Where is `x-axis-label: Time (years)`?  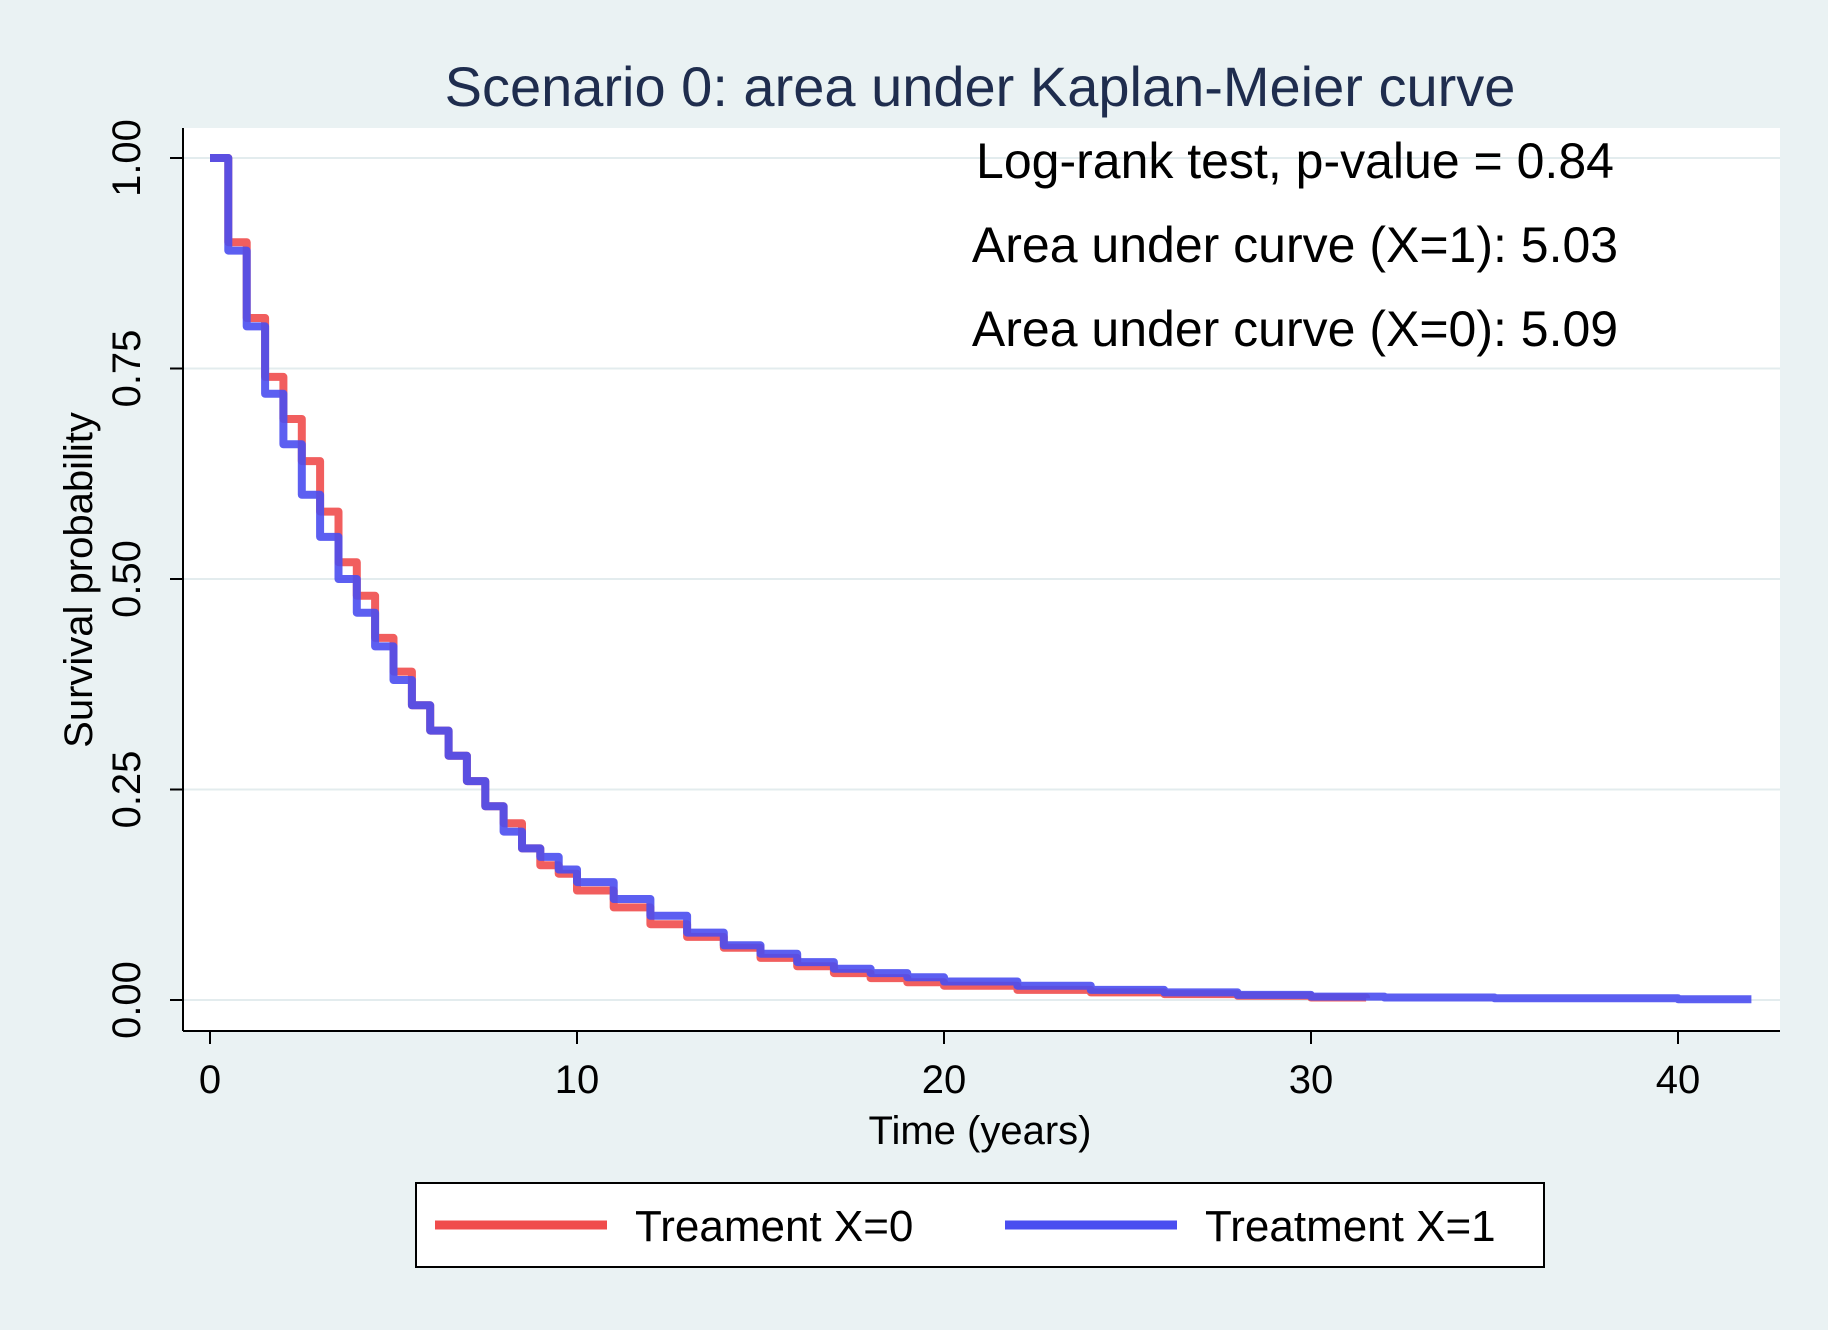
x-axis-label: Time (years) is located at coordinates (980, 1131).